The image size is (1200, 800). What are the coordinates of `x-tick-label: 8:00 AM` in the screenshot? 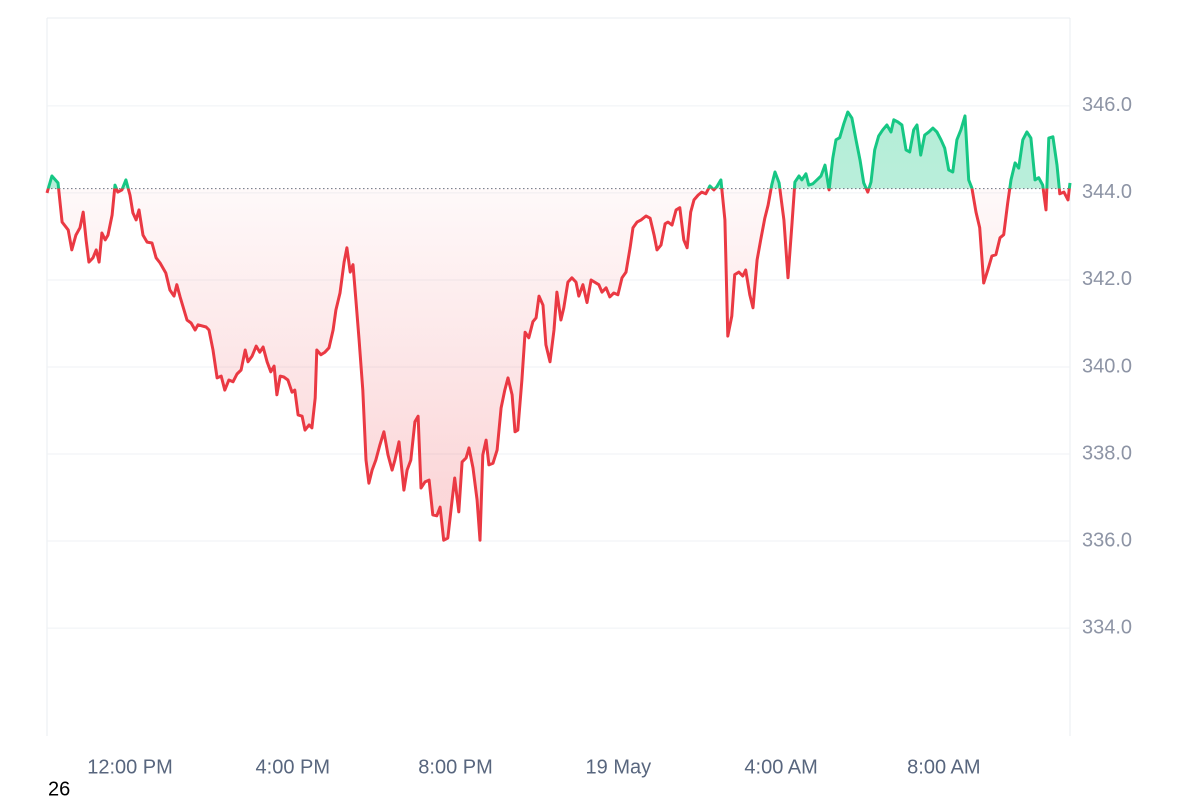 It's located at (943, 767).